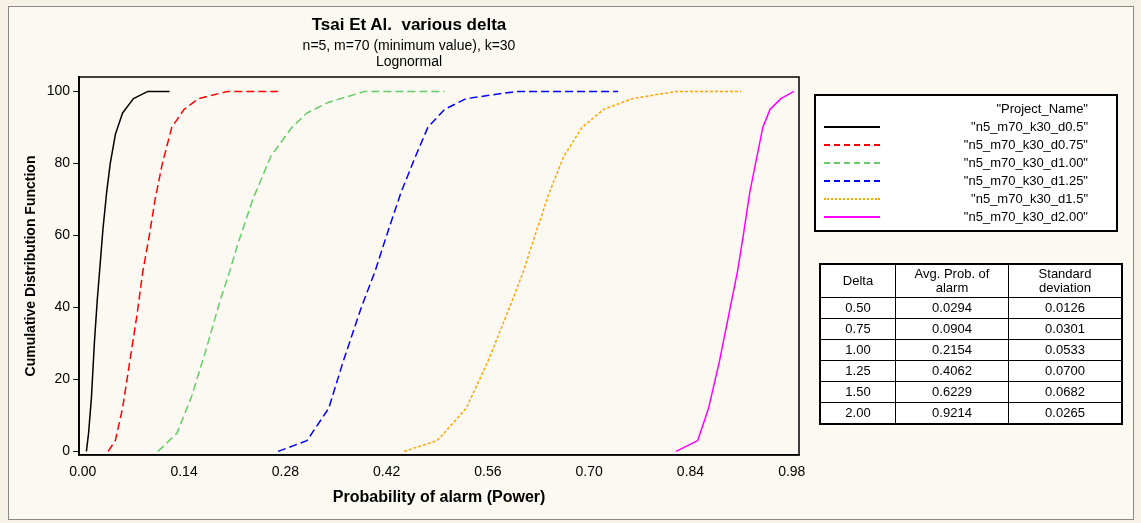  What do you see at coordinates (952, 329) in the screenshot?
I see `text: 0.0904` at bounding box center [952, 329].